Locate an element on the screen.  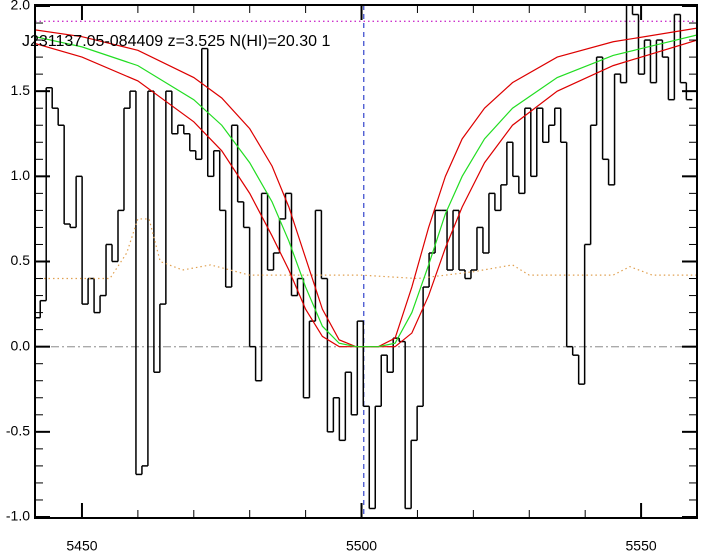
y-tick-label: 1.0 is located at coordinates (21, 175).